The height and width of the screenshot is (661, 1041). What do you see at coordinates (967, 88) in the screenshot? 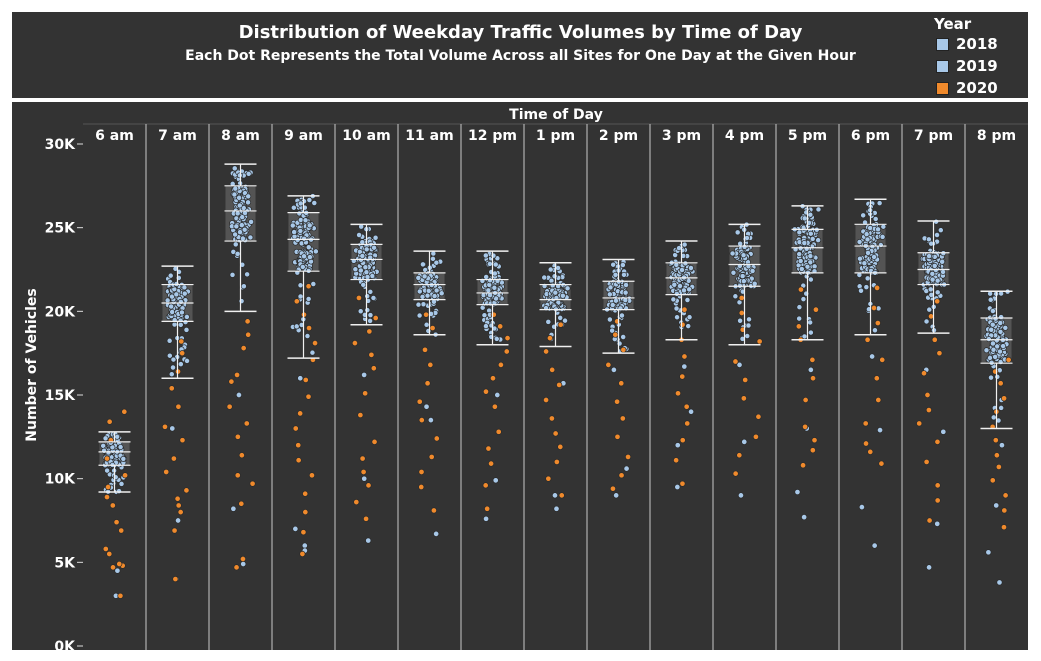
I see `legend-item-2020: 2020` at bounding box center [967, 88].